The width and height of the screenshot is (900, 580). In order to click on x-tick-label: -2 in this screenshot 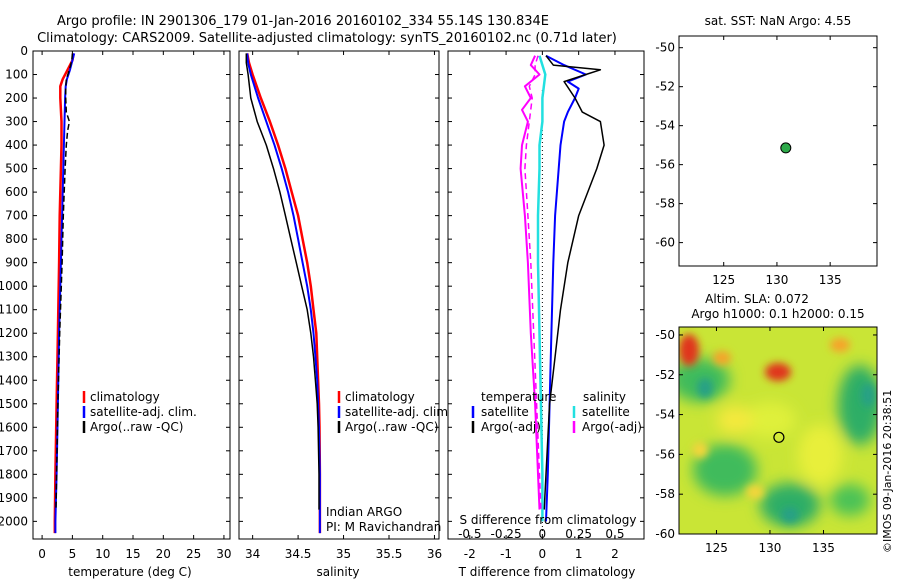, I will do `click(470, 554)`.